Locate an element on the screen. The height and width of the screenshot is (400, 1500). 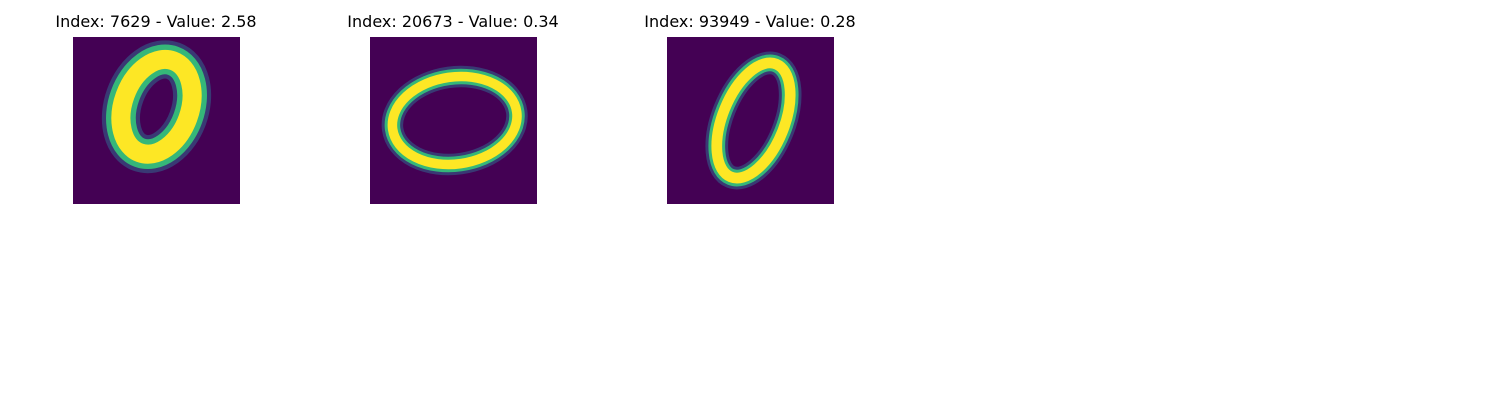
image-panel-1: Index: 7629 - Value: 2.58 is located at coordinates (156, 105).